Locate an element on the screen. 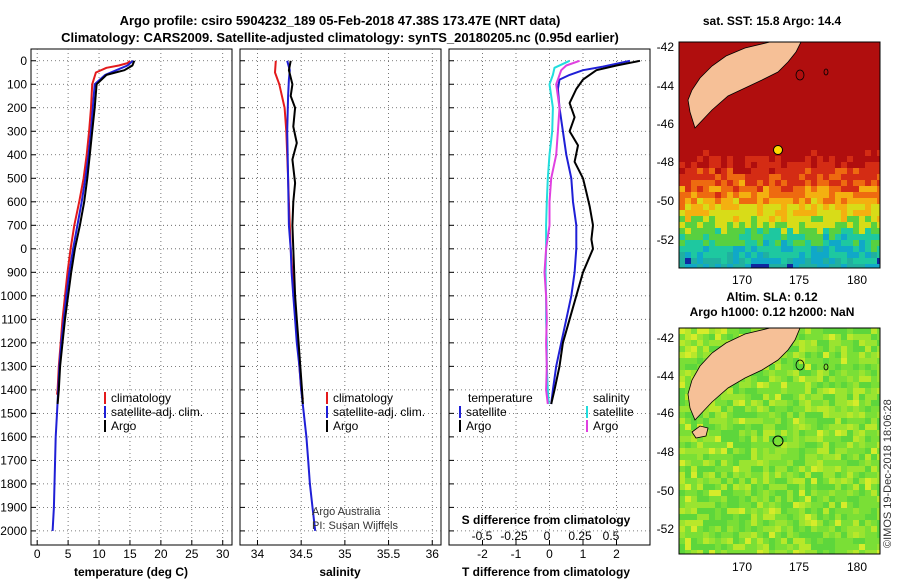 This screenshot has height=580, width=900. difference-xlabel: T difference from climatology is located at coordinates (546, 572).